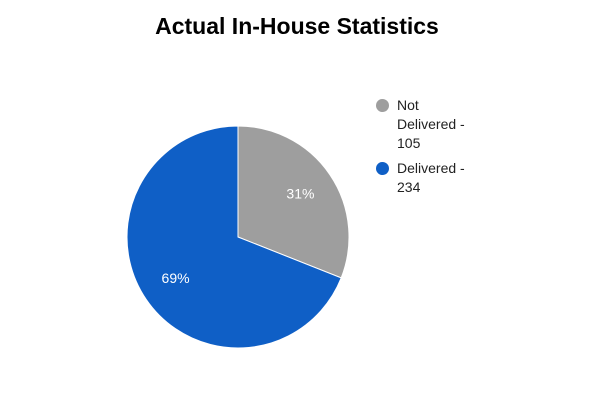  What do you see at coordinates (431, 124) in the screenshot?
I see `legend-label: Not Delivered - 105` at bounding box center [431, 124].